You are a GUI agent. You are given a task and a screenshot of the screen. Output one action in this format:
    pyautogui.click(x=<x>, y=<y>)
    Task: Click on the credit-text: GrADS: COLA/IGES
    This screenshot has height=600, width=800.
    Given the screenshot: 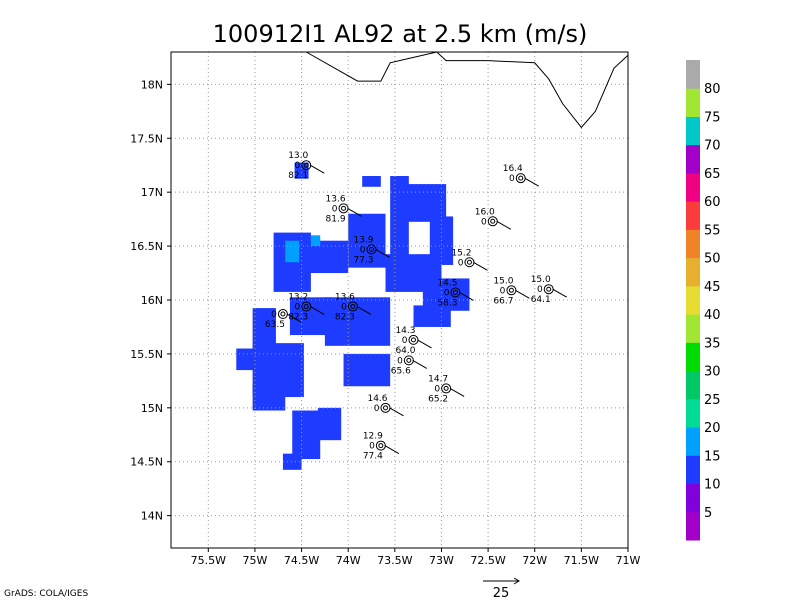 What is the action you would take?
    pyautogui.click(x=46, y=594)
    